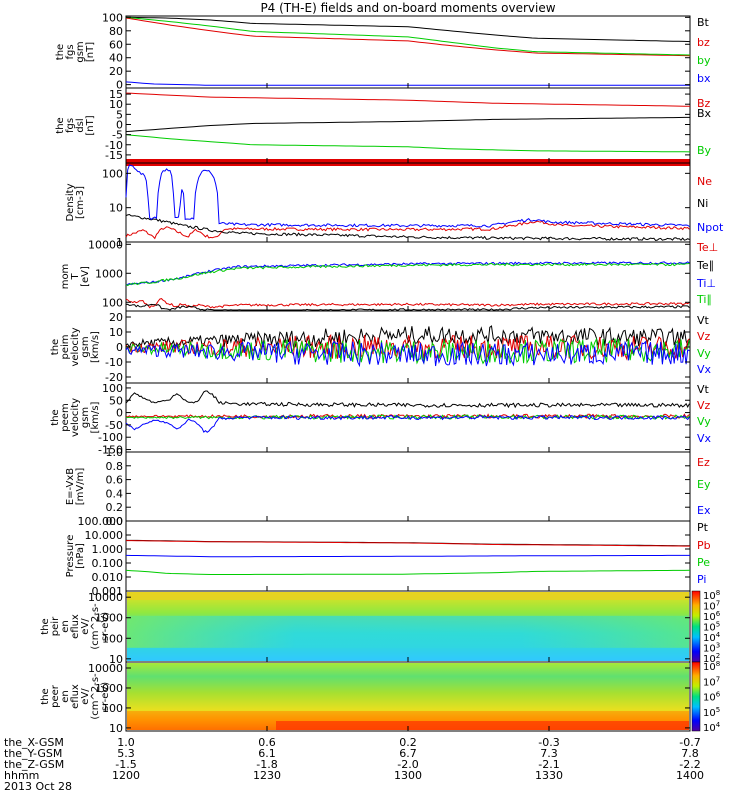  I want to click on y-axis-label: the peir en eflux eV/(cm^2-s-sr-eV), so click(75, 626).